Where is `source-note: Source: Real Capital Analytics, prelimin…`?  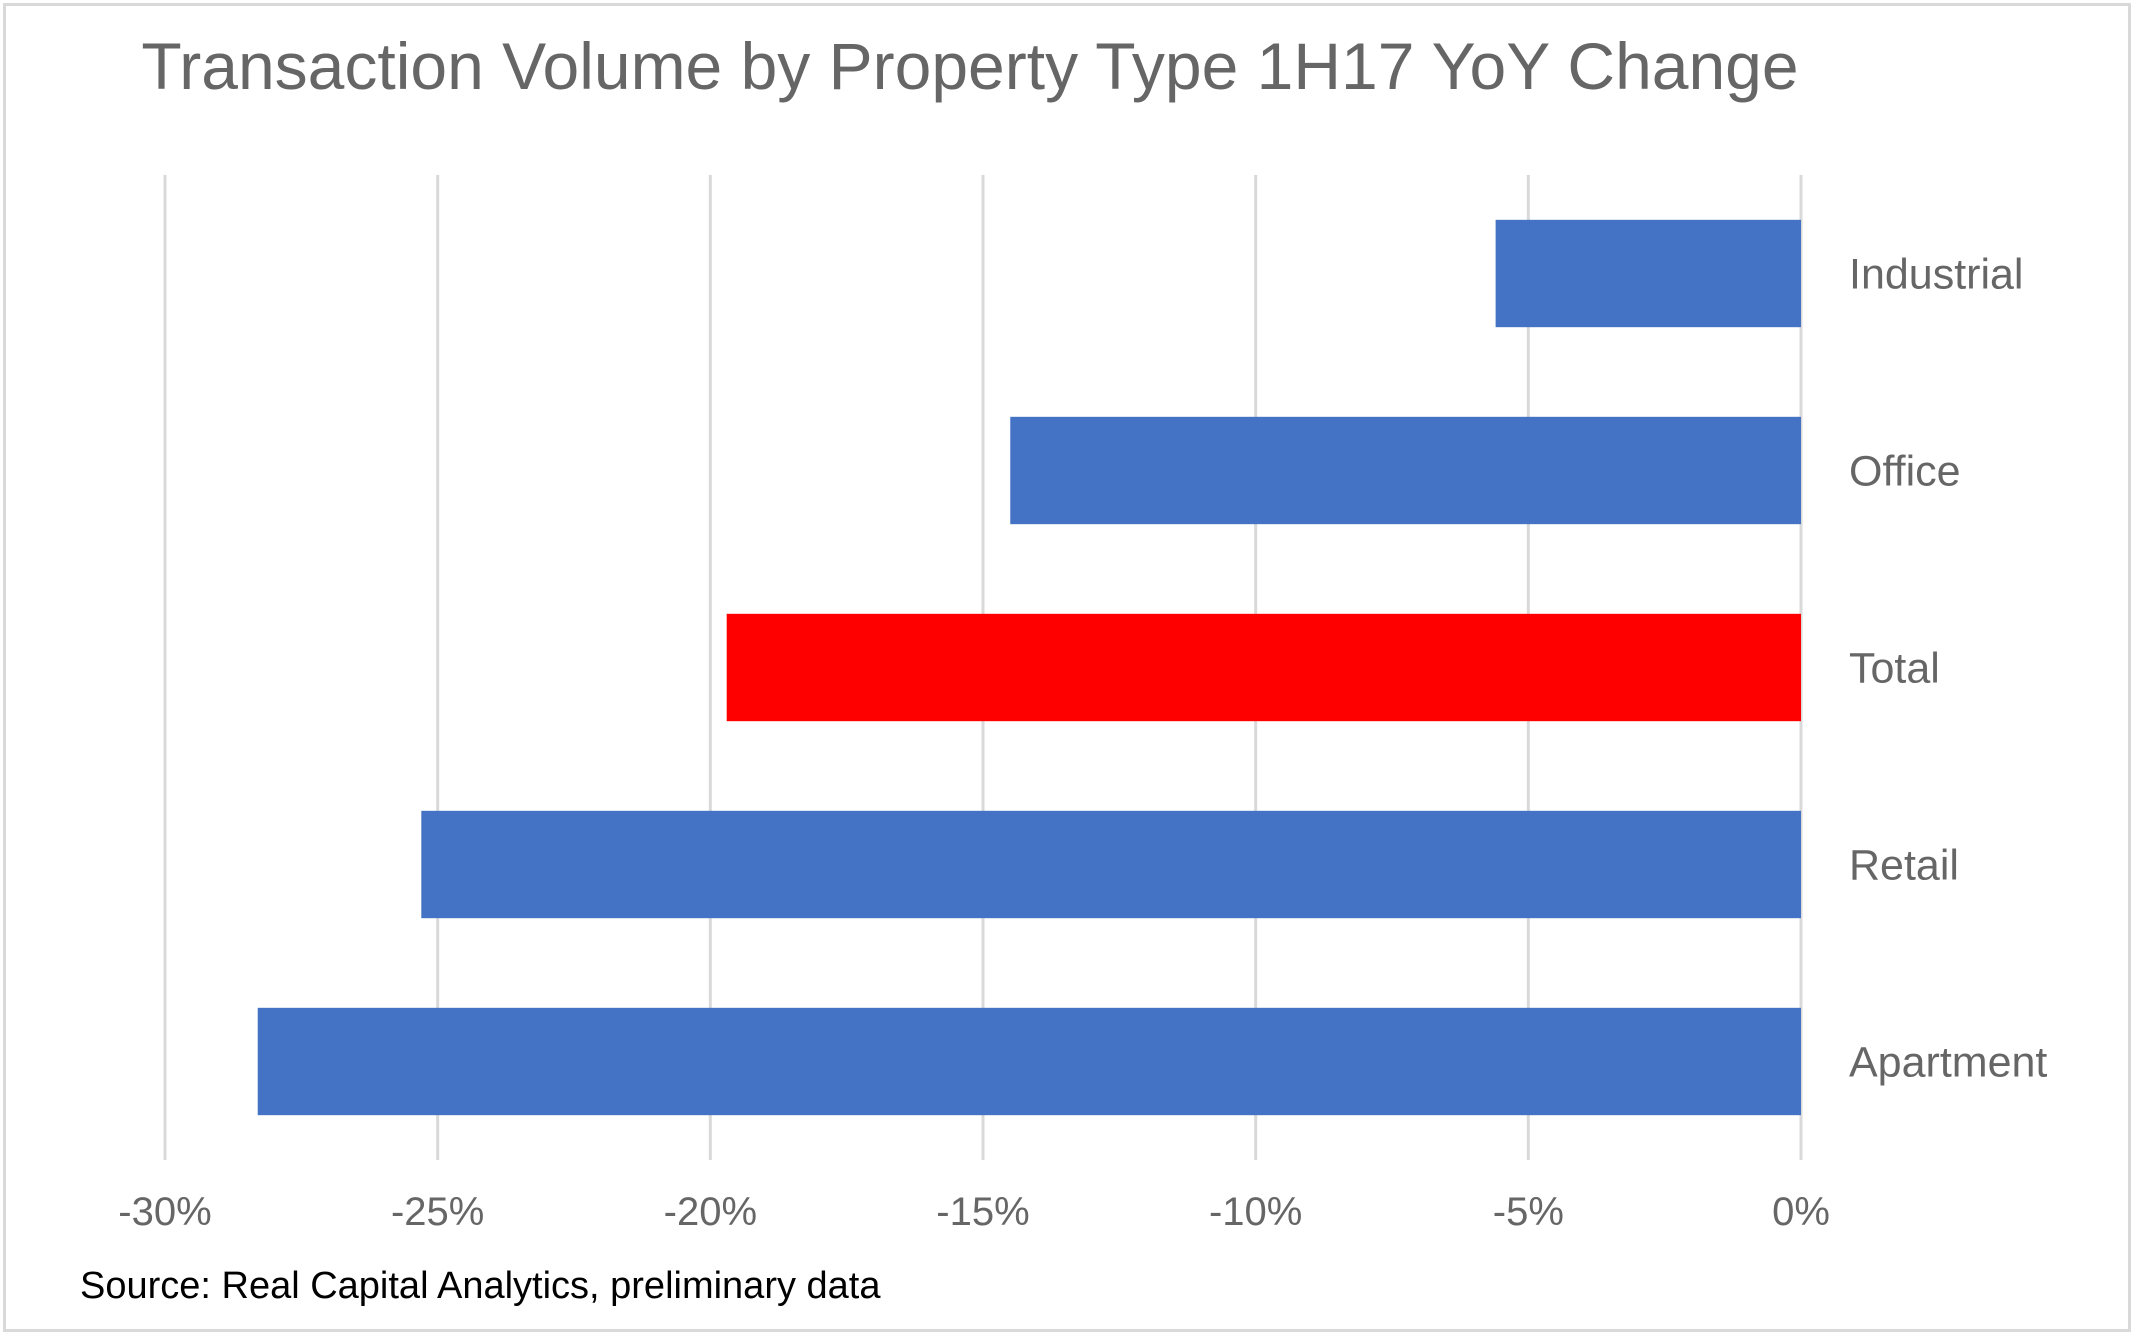
source-note: Source: Real Capital Analytics, prelimin… is located at coordinates (480, 1286).